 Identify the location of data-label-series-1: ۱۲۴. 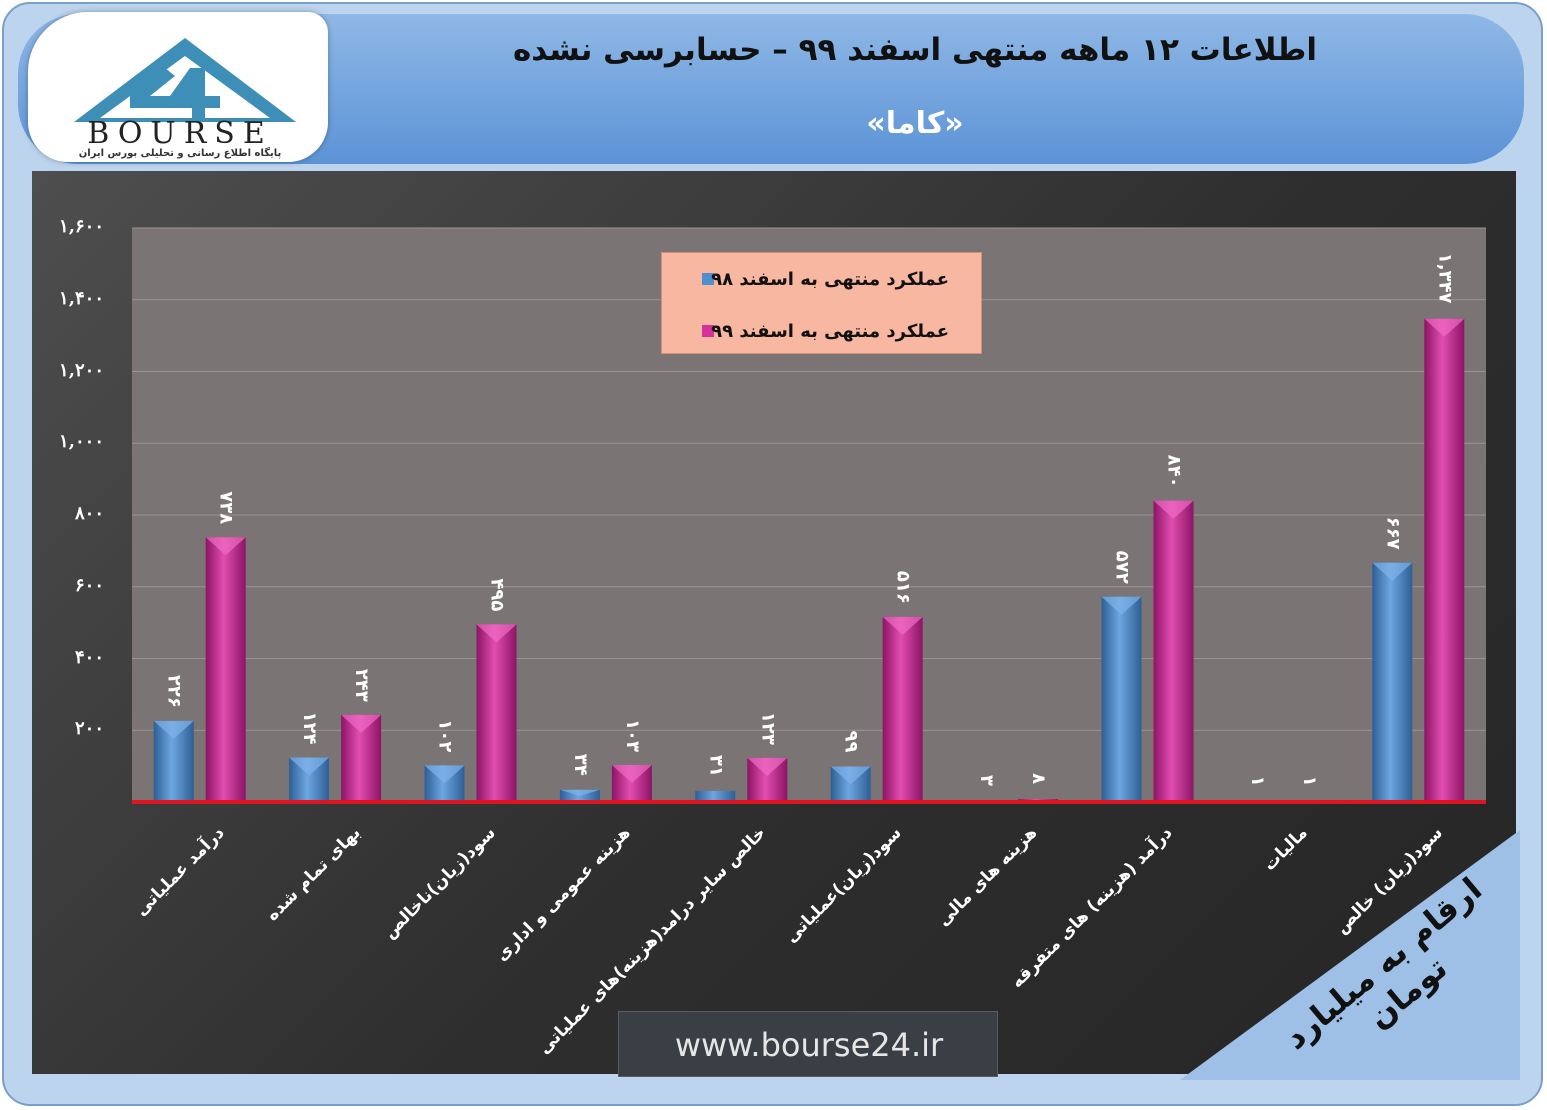
(309, 728).